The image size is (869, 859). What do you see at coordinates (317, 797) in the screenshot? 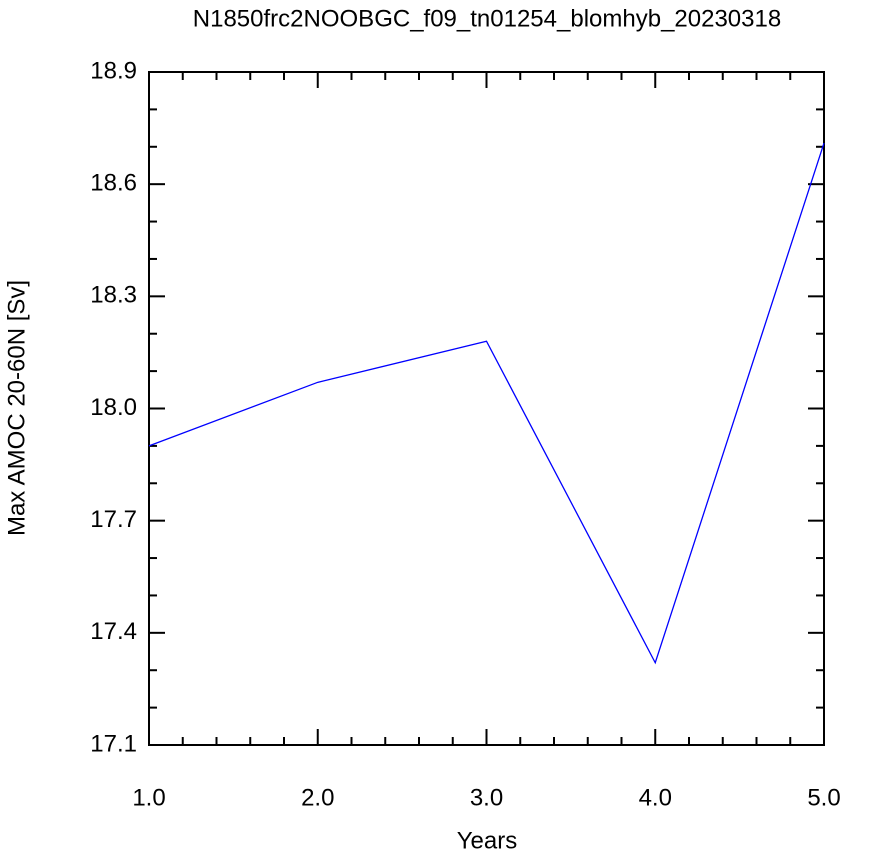
I see `x-tick-label: 2.0` at bounding box center [317, 797].